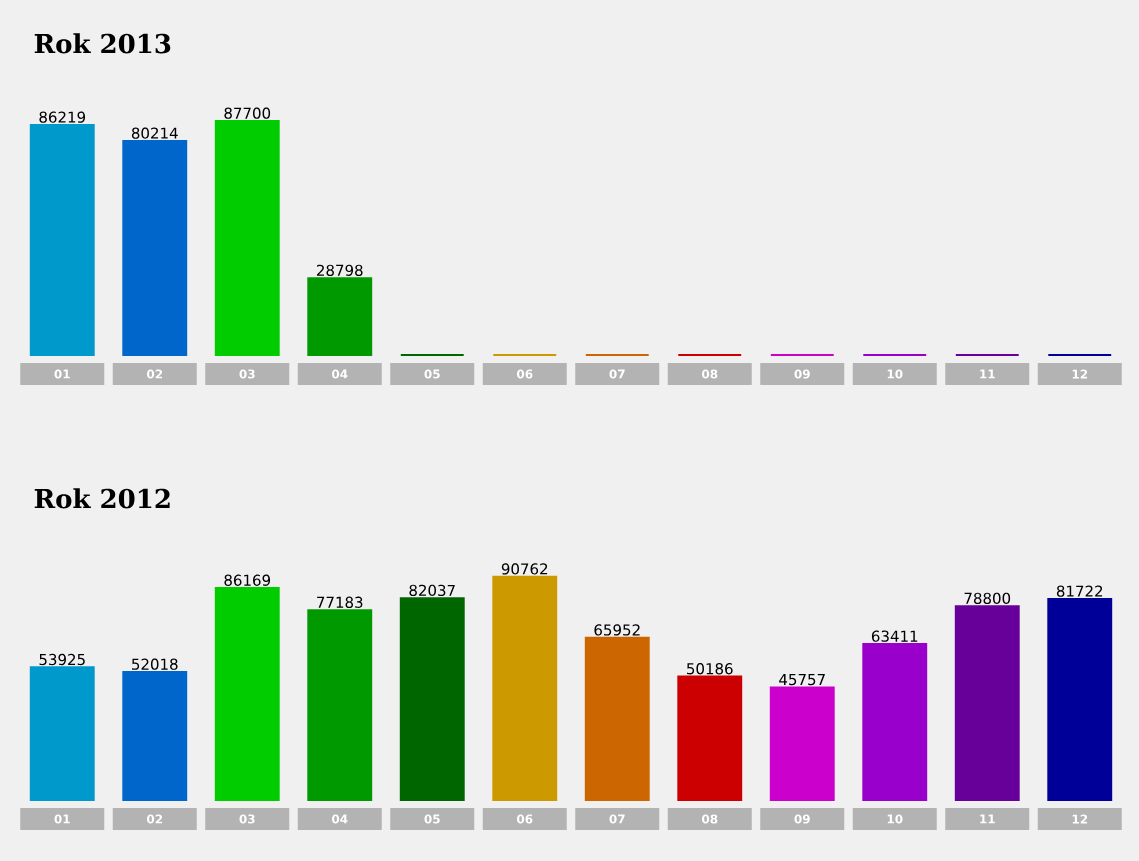 The width and height of the screenshot is (1139, 861). What do you see at coordinates (524, 569) in the screenshot?
I see `data-label: 90762` at bounding box center [524, 569].